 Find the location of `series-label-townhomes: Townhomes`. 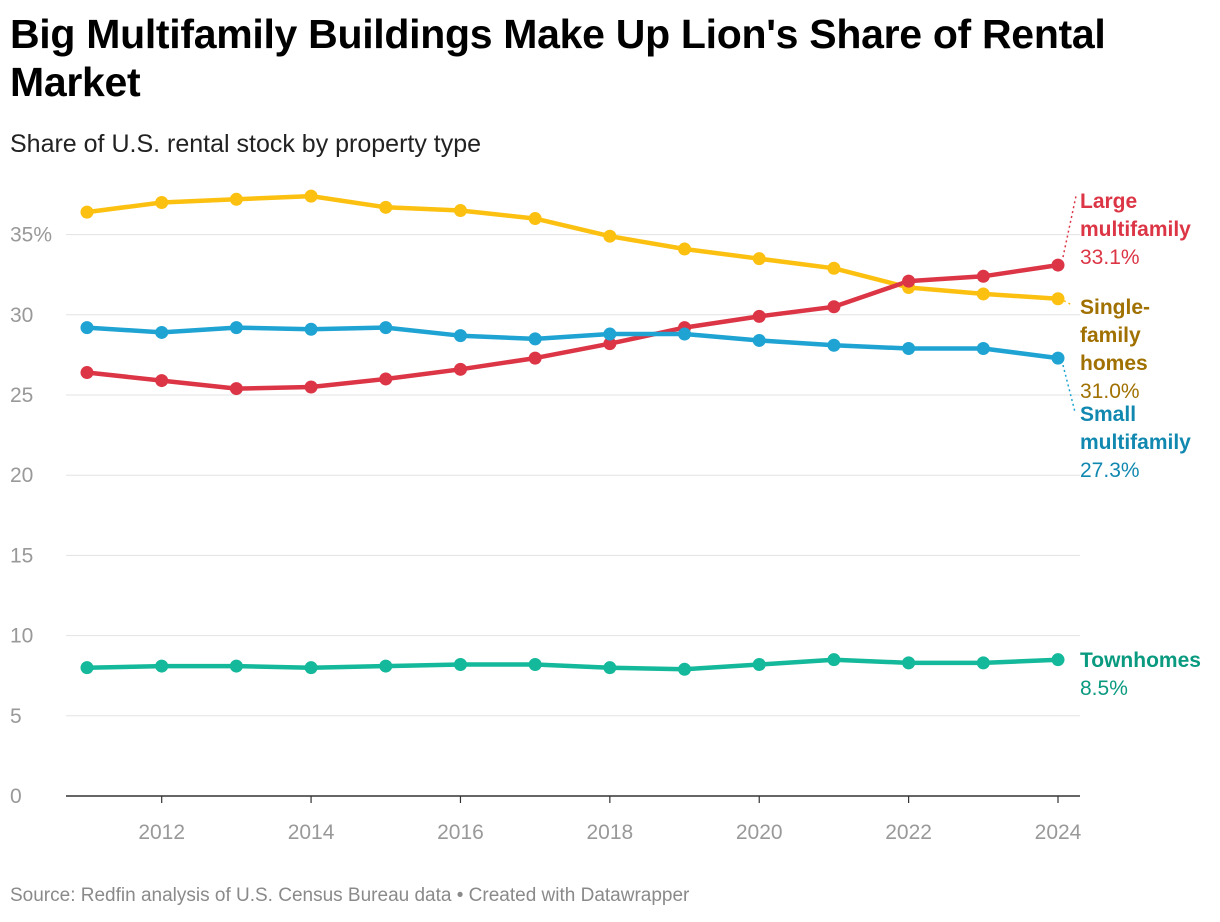

series-label-townhomes: Townhomes is located at coordinates (1140, 660).